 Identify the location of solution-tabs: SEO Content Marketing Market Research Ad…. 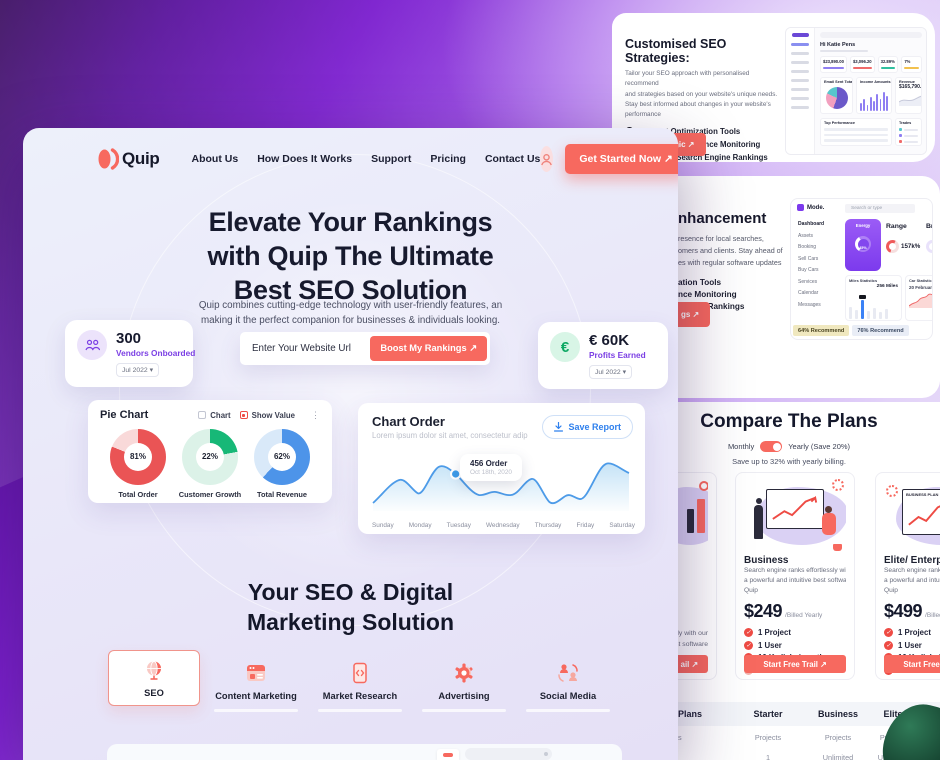
(362, 681).